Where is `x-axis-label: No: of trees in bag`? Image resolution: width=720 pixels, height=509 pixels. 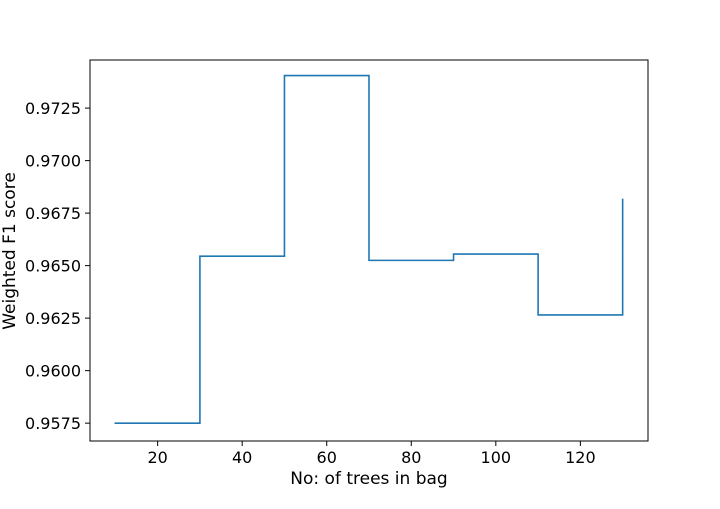 x-axis-label: No: of trees in bag is located at coordinates (368, 479).